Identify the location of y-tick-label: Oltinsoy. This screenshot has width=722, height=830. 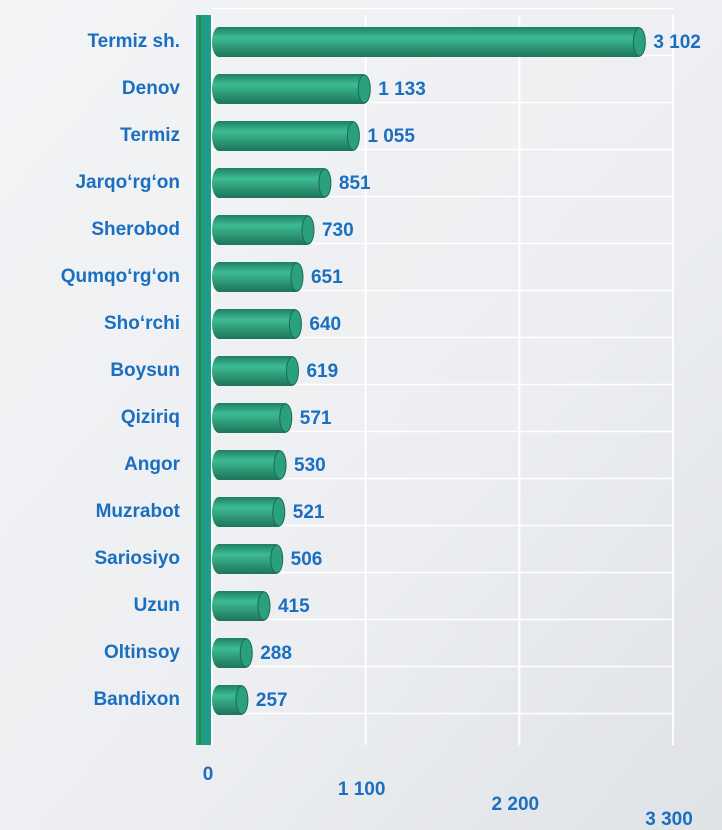
(142, 652).